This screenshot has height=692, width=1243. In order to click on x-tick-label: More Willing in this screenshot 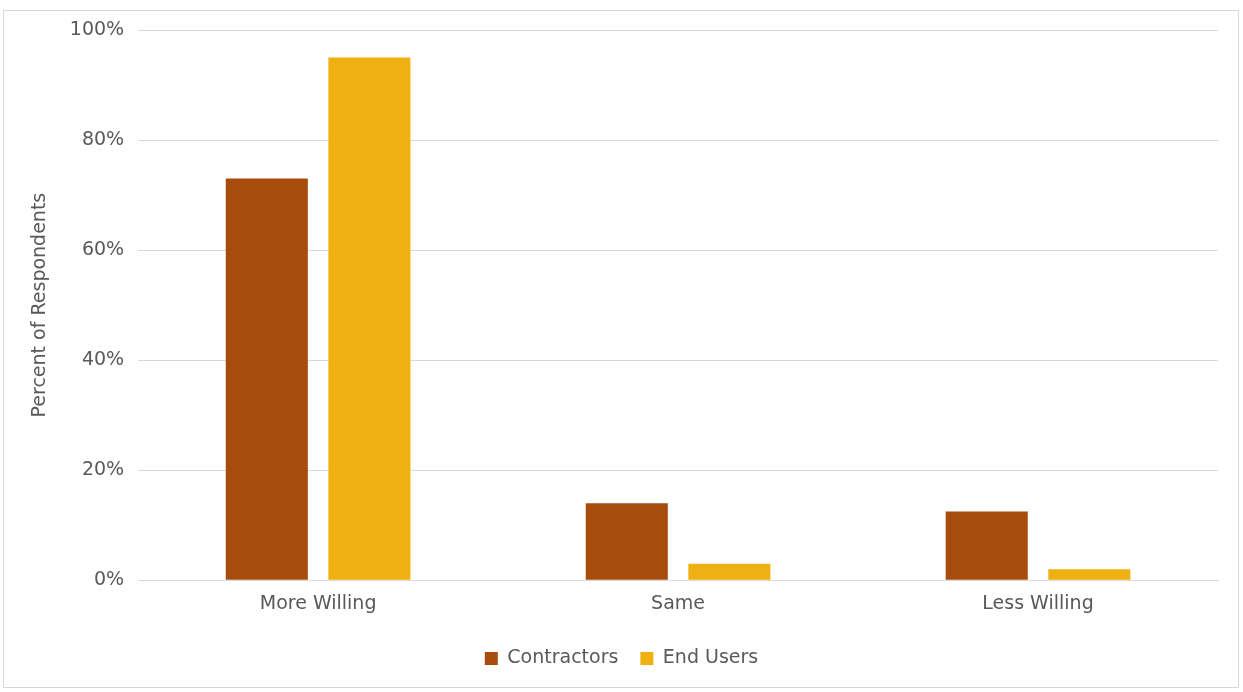, I will do `click(318, 601)`.